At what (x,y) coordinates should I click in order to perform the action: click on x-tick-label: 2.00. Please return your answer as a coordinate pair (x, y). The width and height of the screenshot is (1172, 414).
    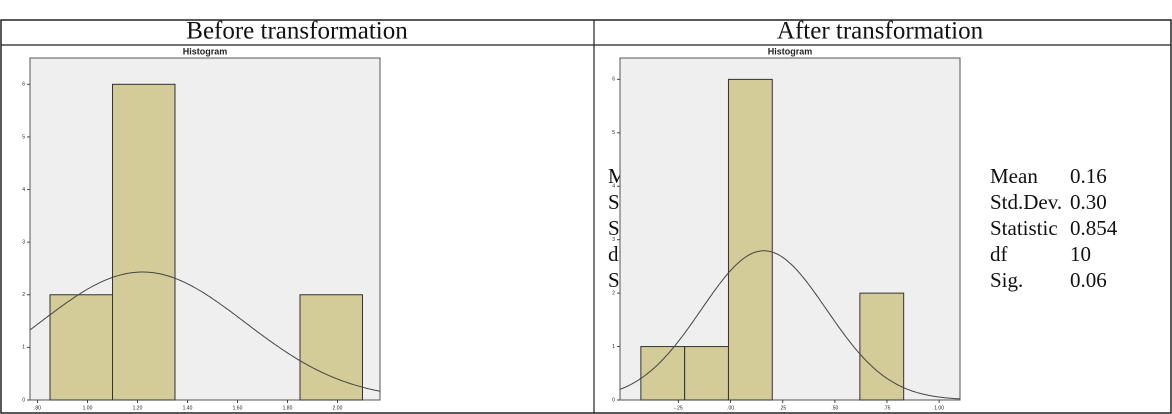
    Looking at the image, I should click on (338, 408).